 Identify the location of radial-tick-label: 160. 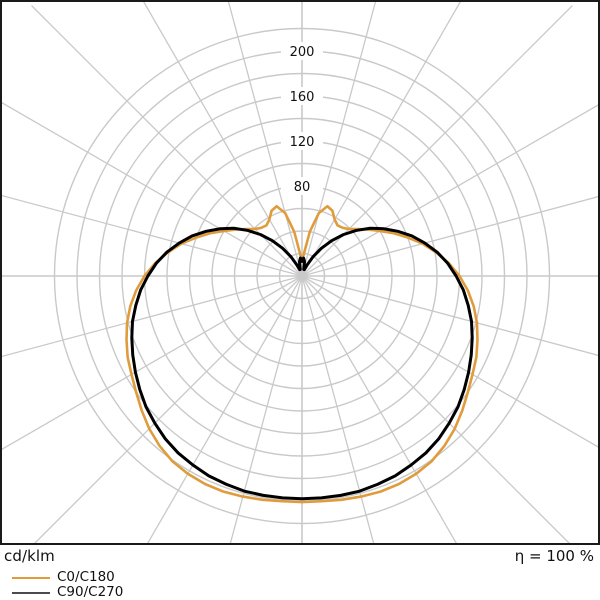
(302, 97).